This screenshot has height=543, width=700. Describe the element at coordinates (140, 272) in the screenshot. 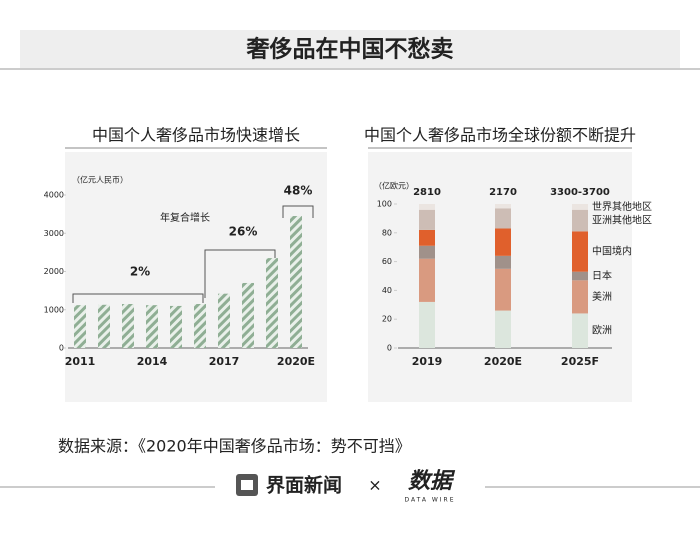

I see `annotation: 2%` at that location.